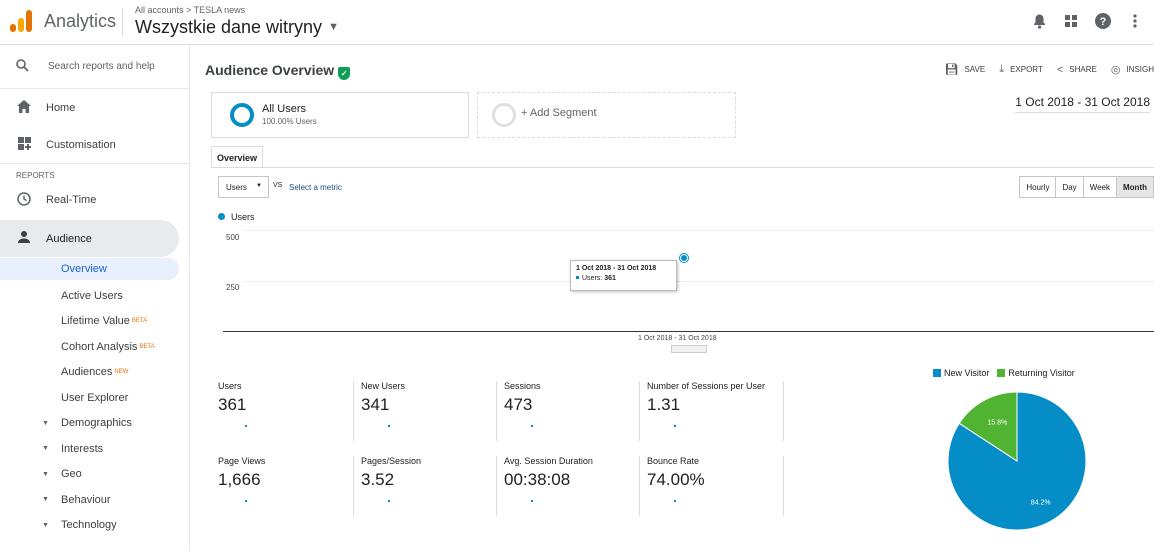 This screenshot has height=551, width=1154. What do you see at coordinates (239, 479) in the screenshot?
I see `metric-value: 1,666` at bounding box center [239, 479].